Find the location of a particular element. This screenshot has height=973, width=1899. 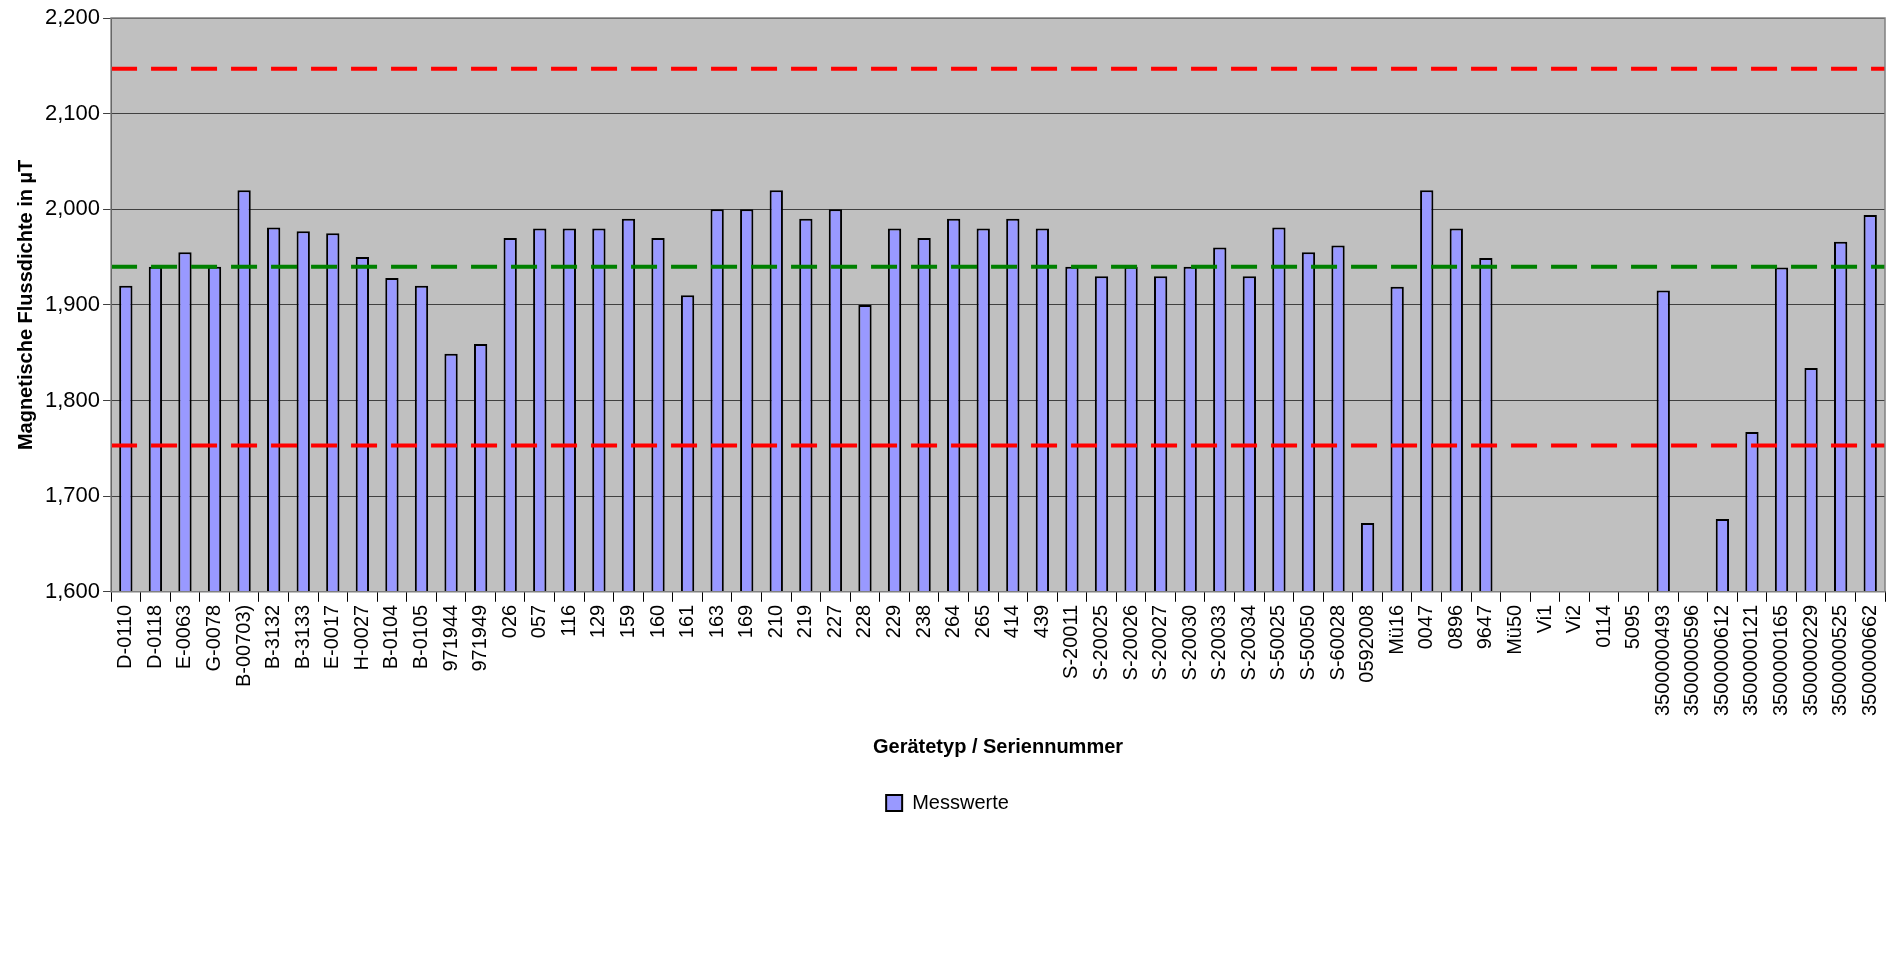

x-tick-label: 219 is located at coordinates (804, 621).